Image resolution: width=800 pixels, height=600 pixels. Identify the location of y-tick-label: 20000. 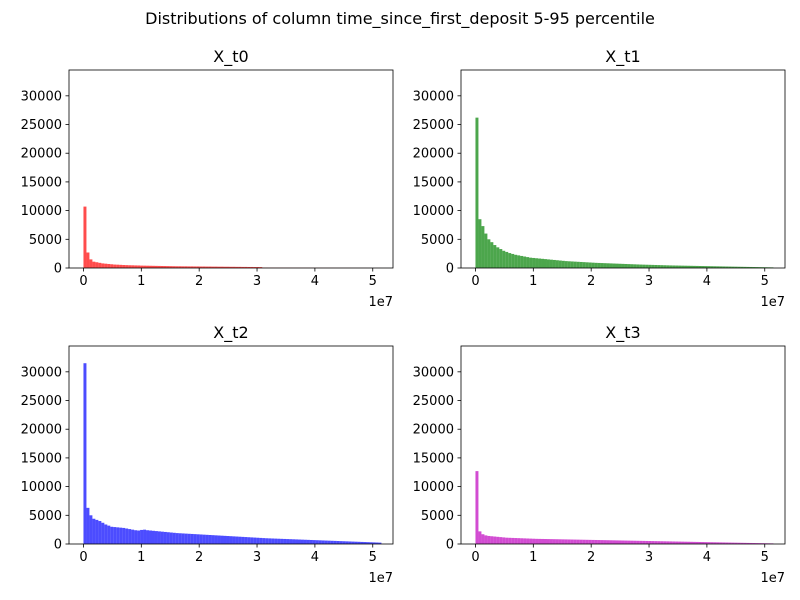
(41, 430).